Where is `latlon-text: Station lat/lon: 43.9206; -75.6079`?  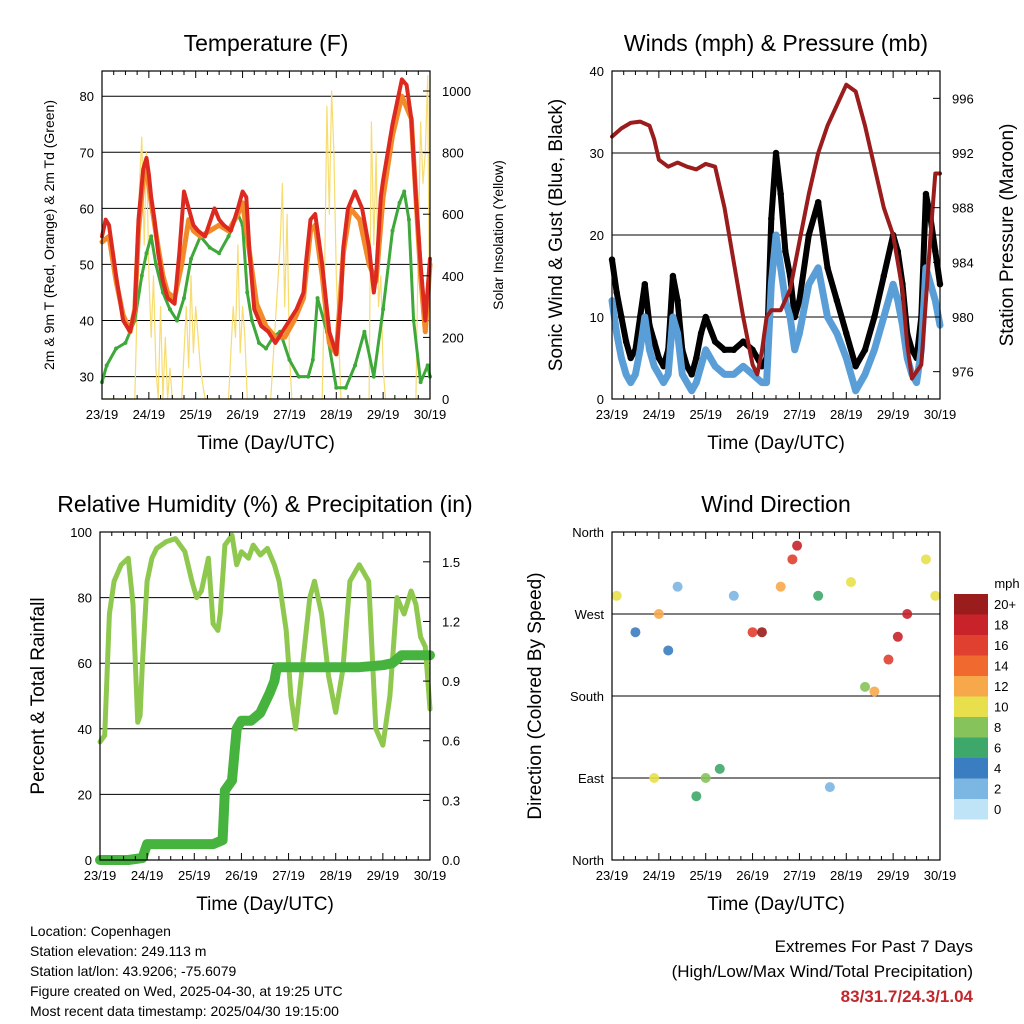
latlon-text: Station lat/lon: 43.9206; -75.6079 is located at coordinates (133, 971).